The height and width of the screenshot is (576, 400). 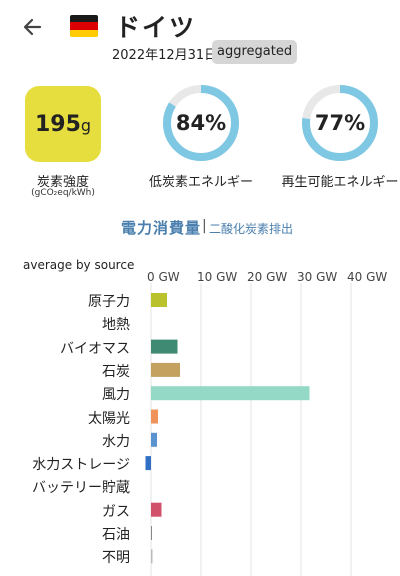 I want to click on carbon-intensity-label: 炭素強度, so click(x=62, y=182).